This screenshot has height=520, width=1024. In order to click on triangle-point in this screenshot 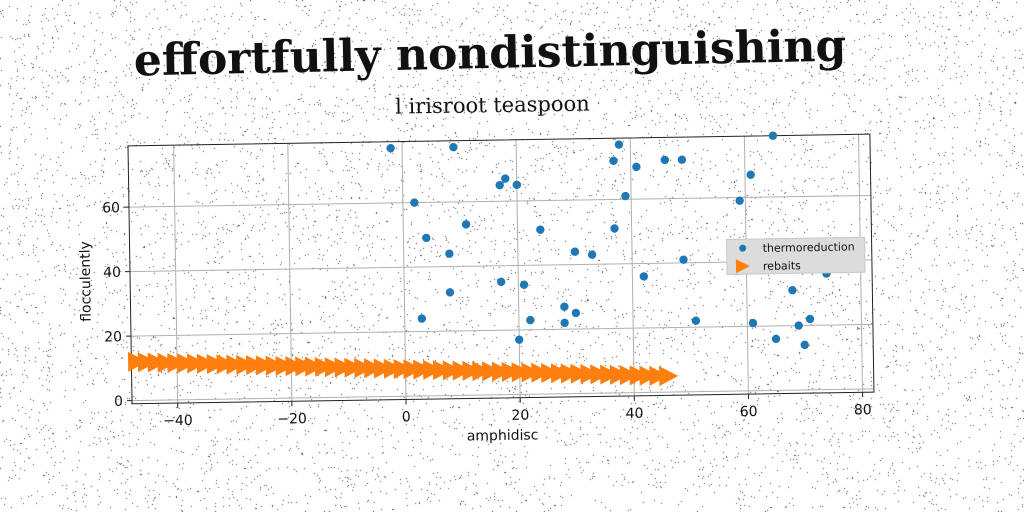, I will do `click(668, 376)`.